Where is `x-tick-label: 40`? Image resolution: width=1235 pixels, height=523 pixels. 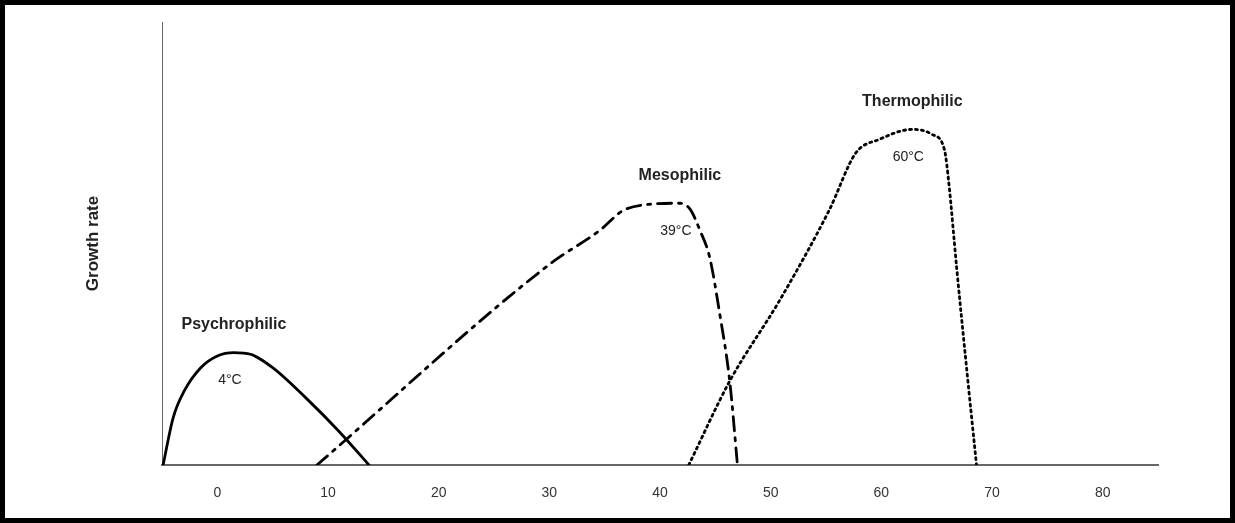
x-tick-label: 40 is located at coordinates (660, 492).